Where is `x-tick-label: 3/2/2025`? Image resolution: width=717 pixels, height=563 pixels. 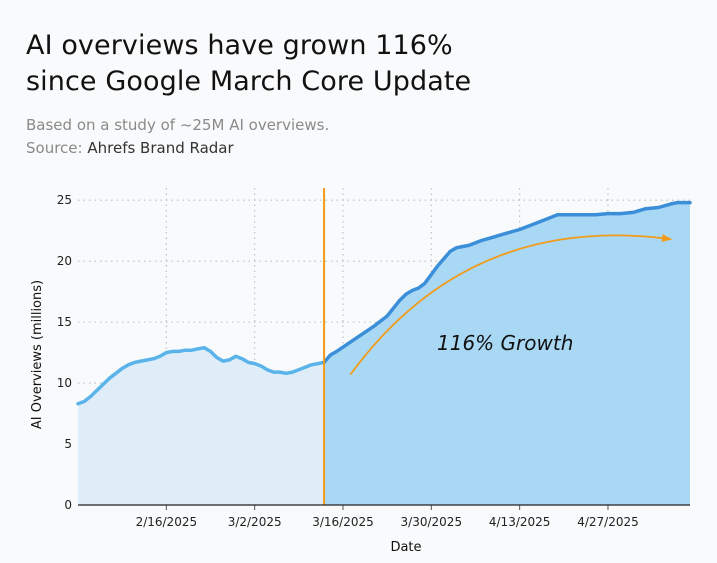 x-tick-label: 3/2/2025 is located at coordinates (255, 522).